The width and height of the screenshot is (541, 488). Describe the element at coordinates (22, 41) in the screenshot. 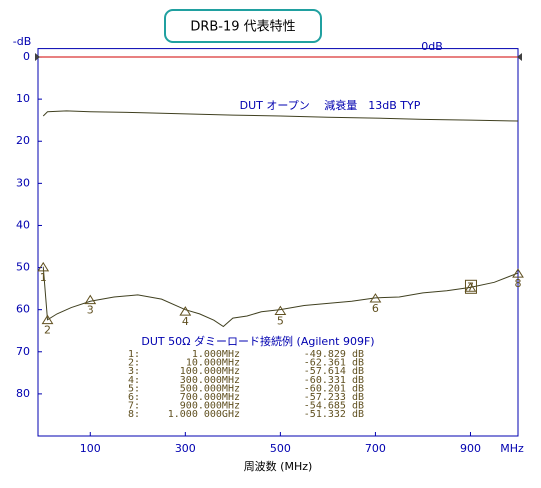

I see `y-axis-label: -dB` at that location.